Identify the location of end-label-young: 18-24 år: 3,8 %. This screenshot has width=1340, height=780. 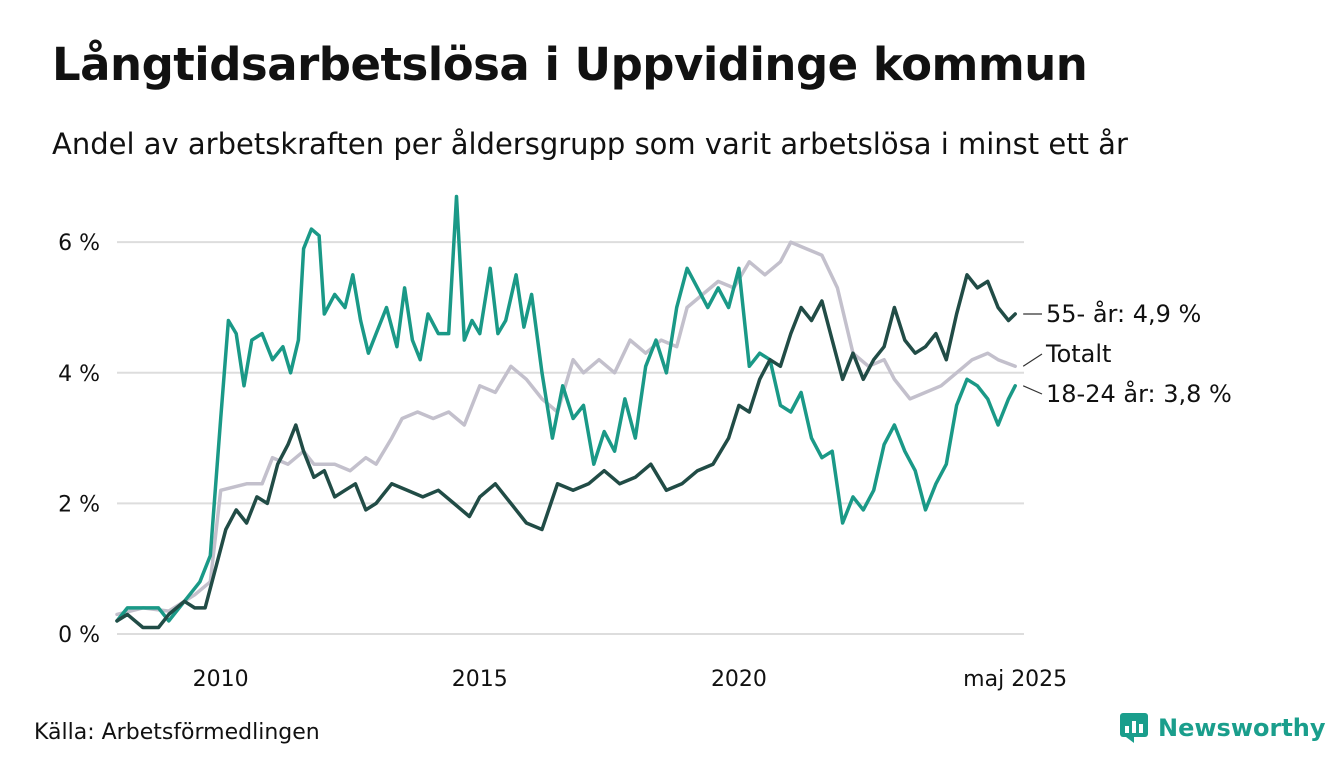
(1139, 393).